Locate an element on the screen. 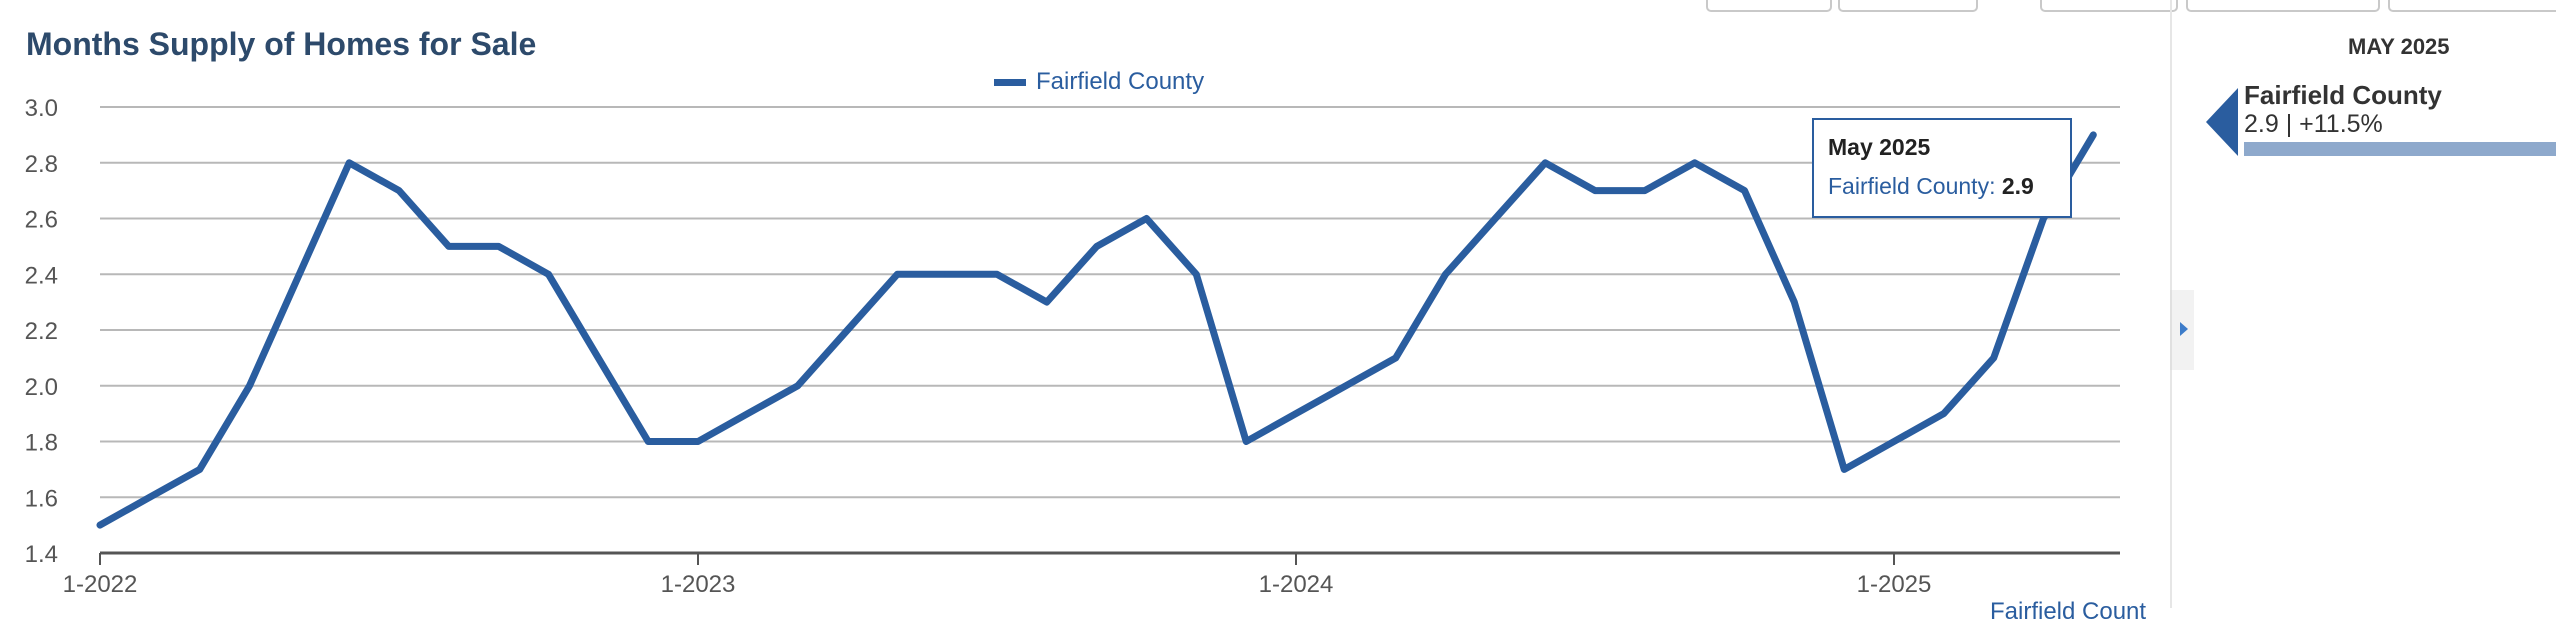  y-tick-label: 2.8 is located at coordinates (41, 164).